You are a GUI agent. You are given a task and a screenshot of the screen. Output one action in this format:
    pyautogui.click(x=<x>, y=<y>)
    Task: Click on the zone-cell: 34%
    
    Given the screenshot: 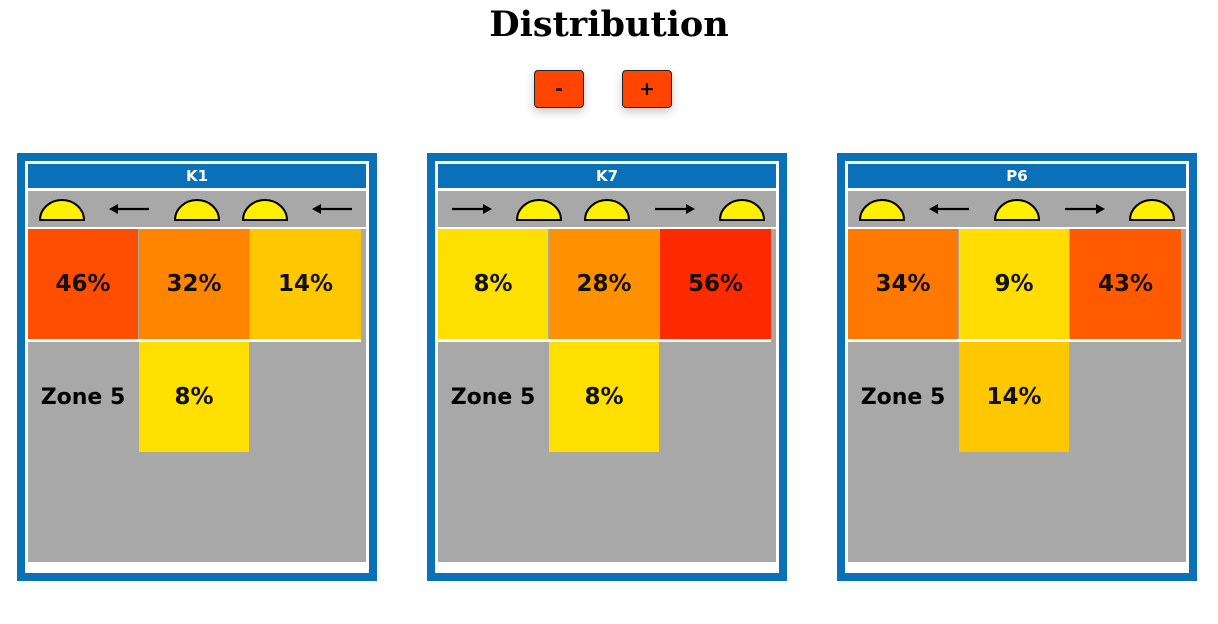 What is the action you would take?
    pyautogui.click(x=903, y=284)
    